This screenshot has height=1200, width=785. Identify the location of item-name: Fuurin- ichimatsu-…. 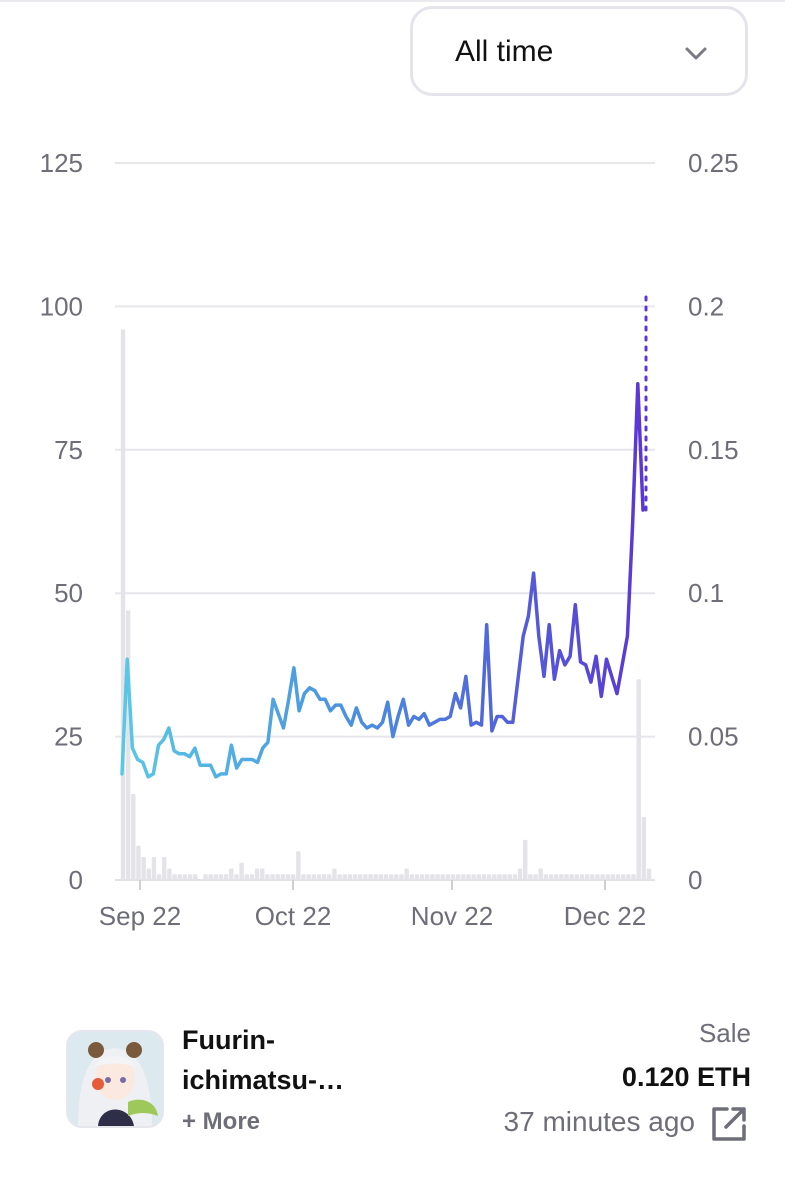
(292, 1060).